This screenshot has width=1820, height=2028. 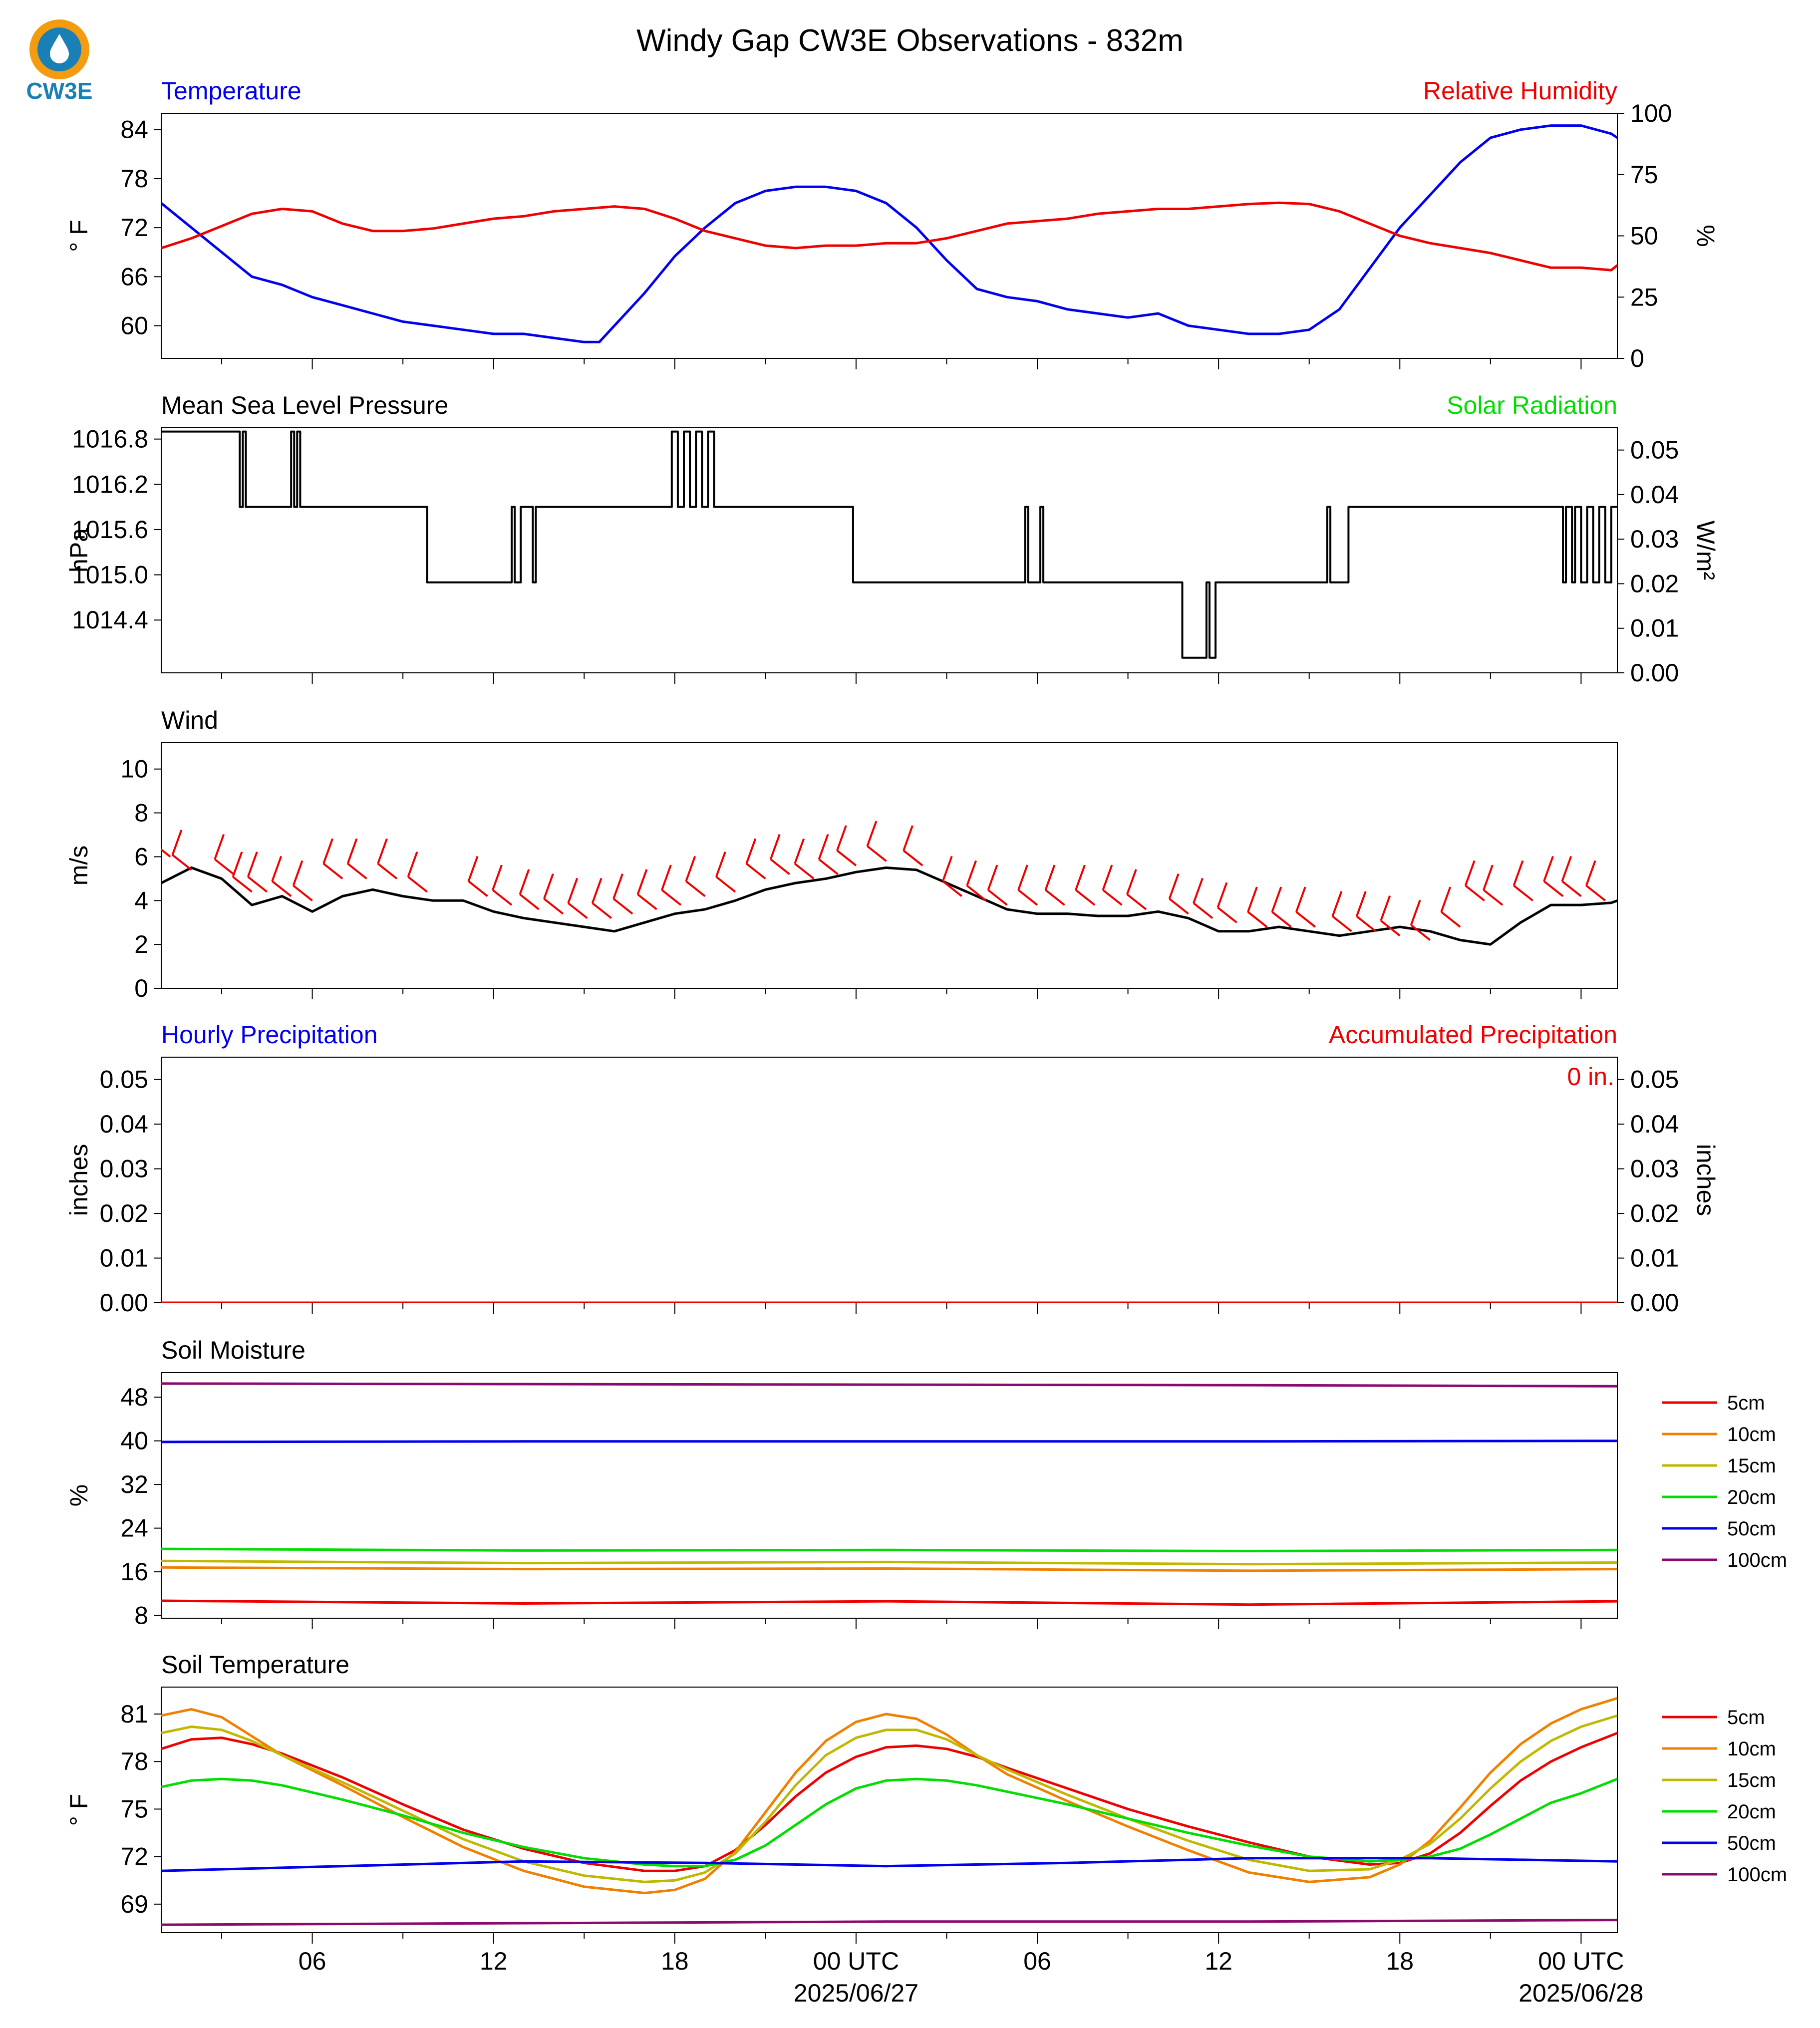 What do you see at coordinates (124, 1213) in the screenshot?
I see `ytick-label-left: 0.02` at bounding box center [124, 1213].